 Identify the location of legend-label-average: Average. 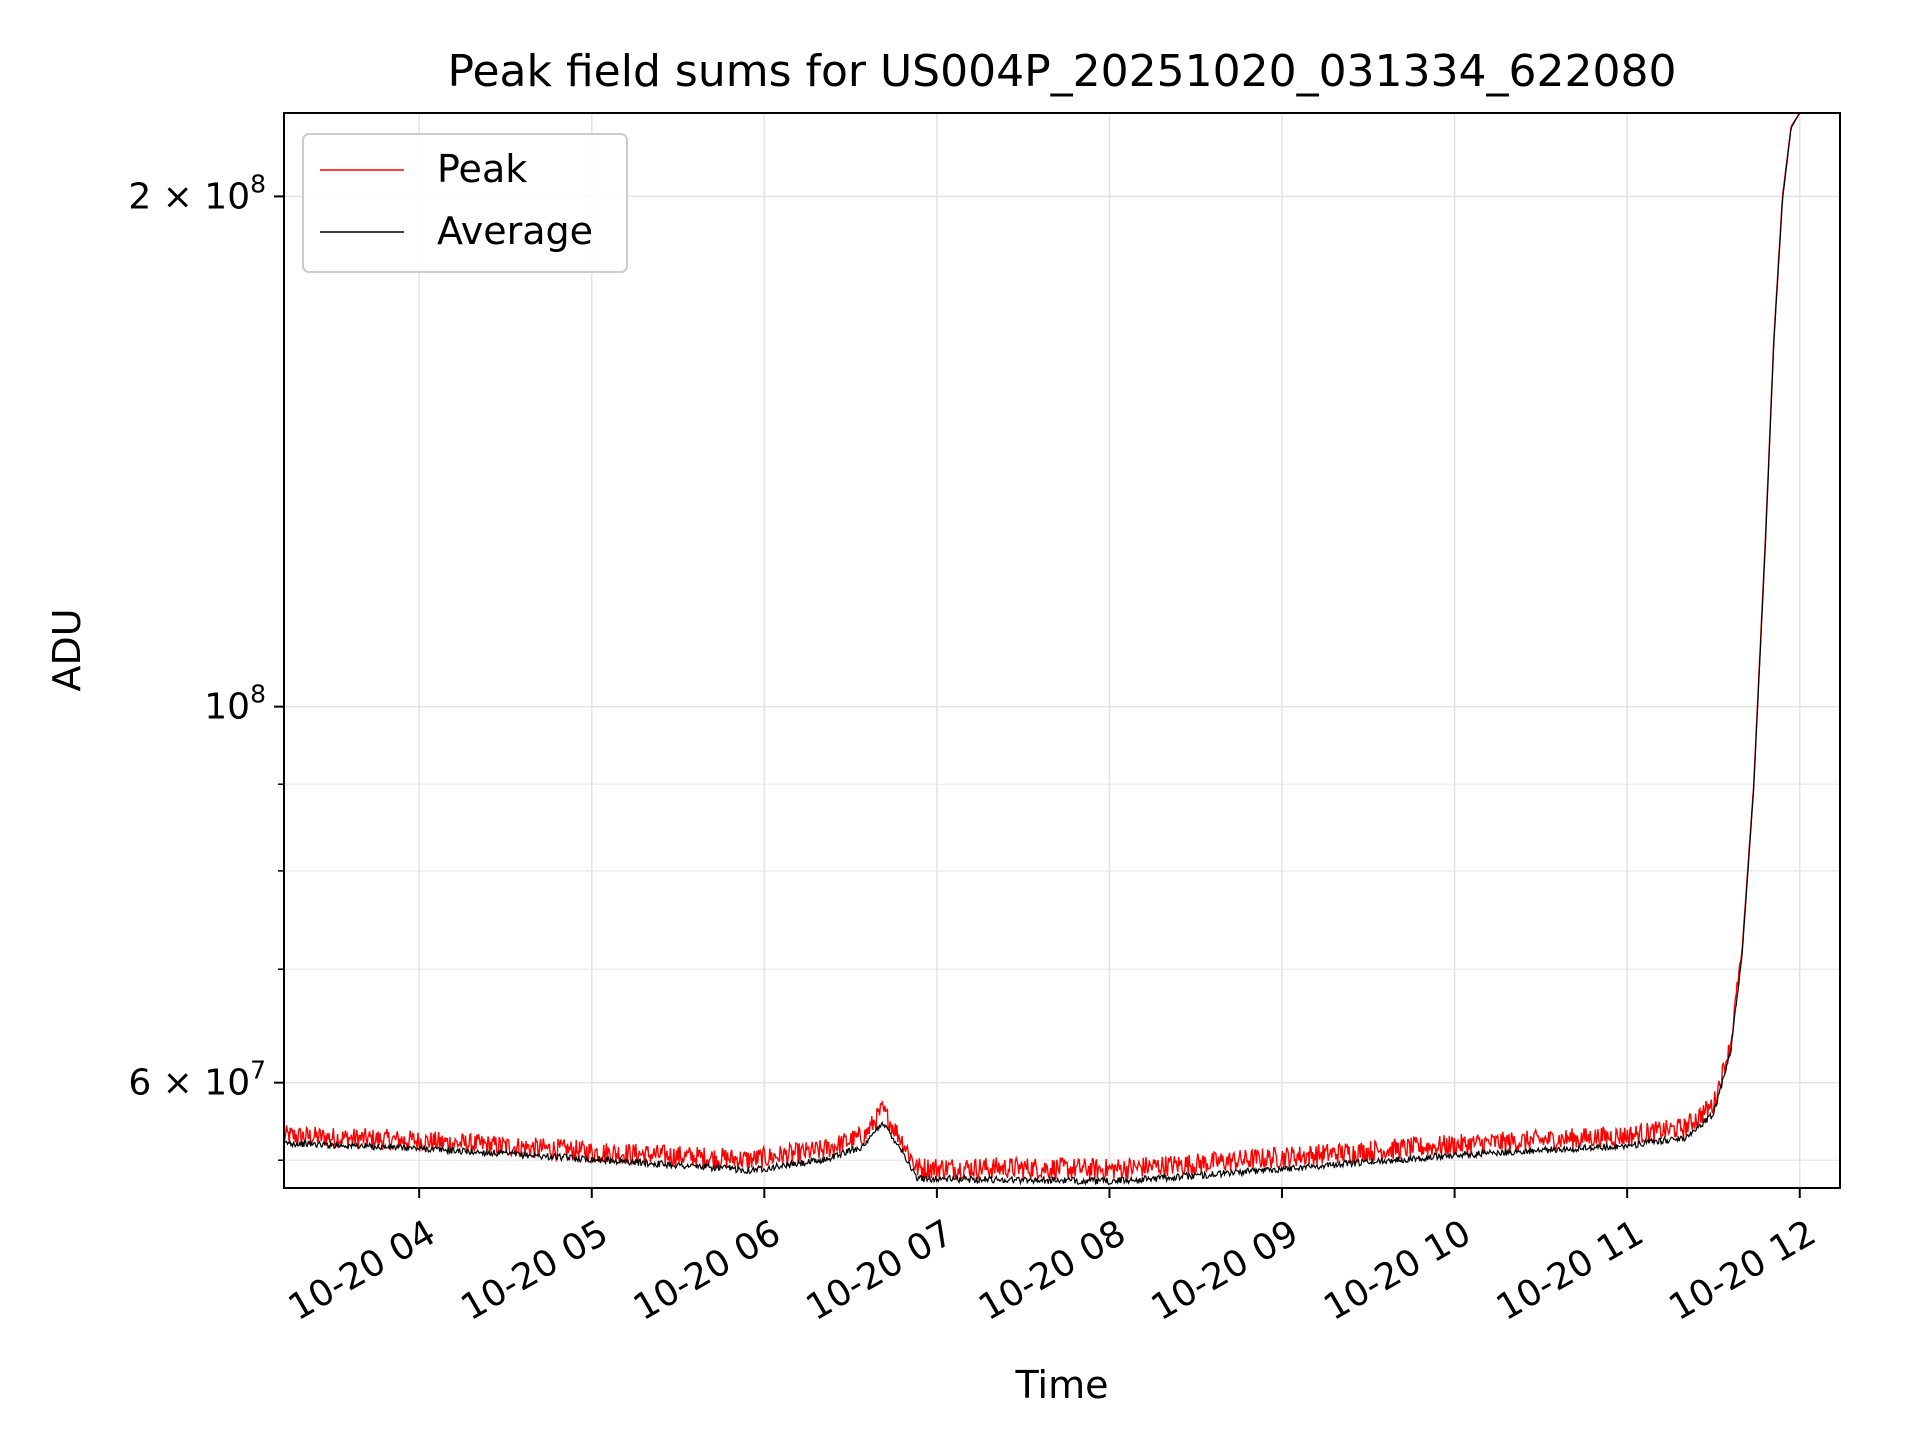
(515, 231).